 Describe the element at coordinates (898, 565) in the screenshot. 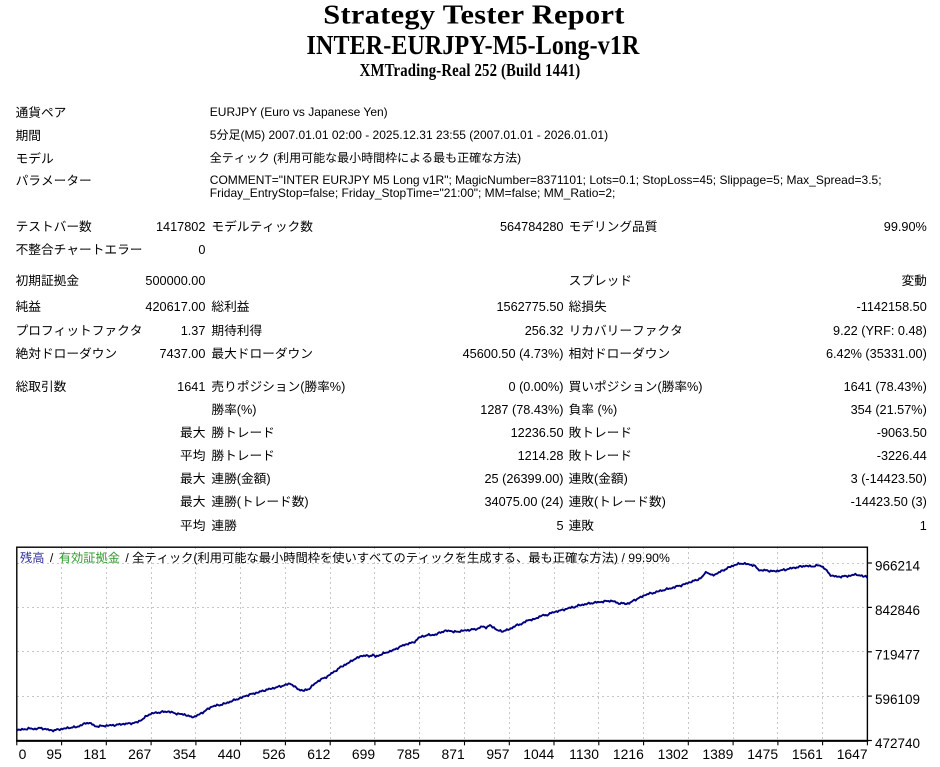

I see `svg-text: 966214` at that location.